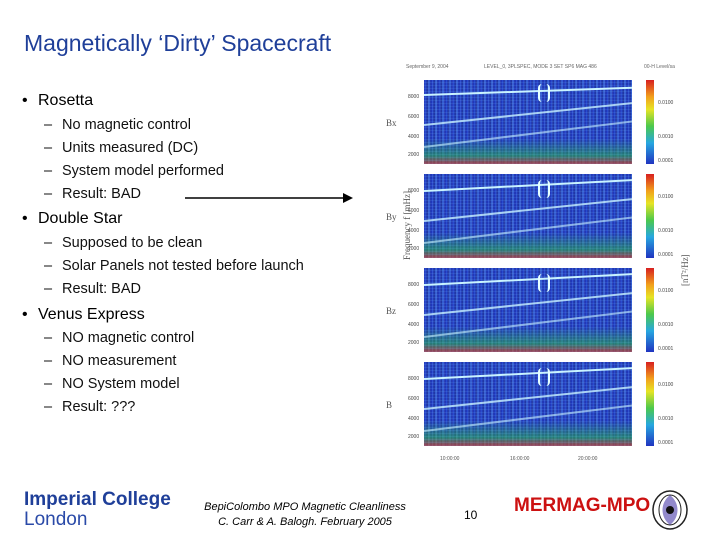  Describe the element at coordinates (121, 148) in the screenshot. I see `sub-bullet: – Units measured (DC)` at that location.